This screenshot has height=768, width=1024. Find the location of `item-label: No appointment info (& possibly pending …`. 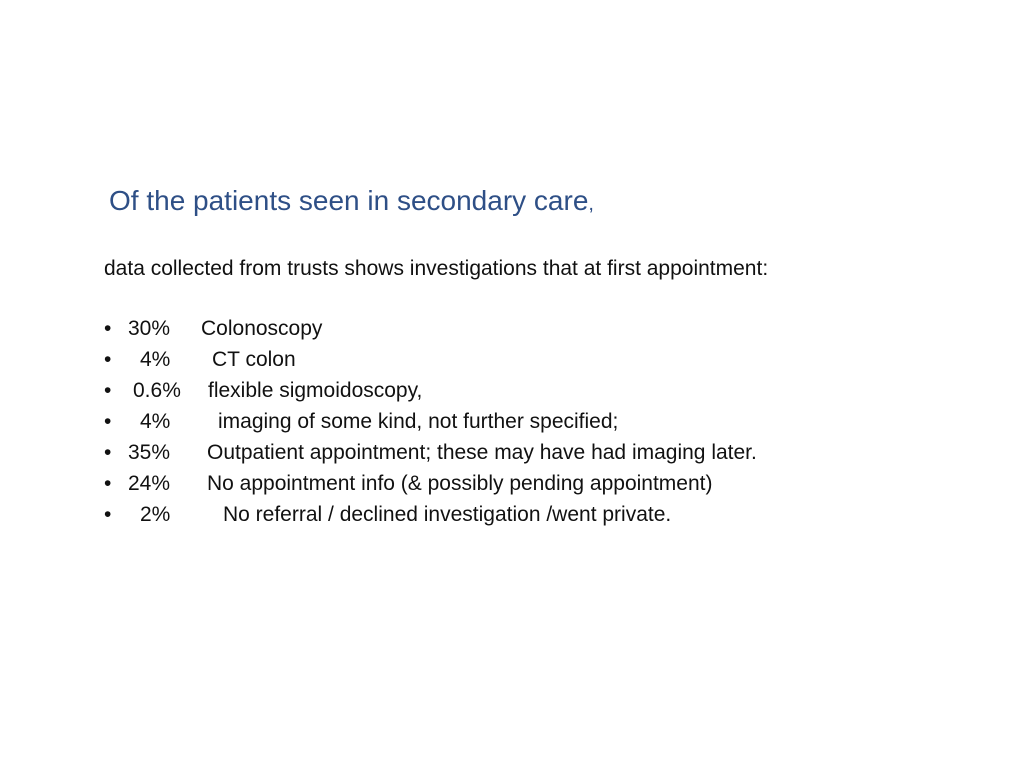

item-label: No appointment info (& possibly pending … is located at coordinates (460, 483).